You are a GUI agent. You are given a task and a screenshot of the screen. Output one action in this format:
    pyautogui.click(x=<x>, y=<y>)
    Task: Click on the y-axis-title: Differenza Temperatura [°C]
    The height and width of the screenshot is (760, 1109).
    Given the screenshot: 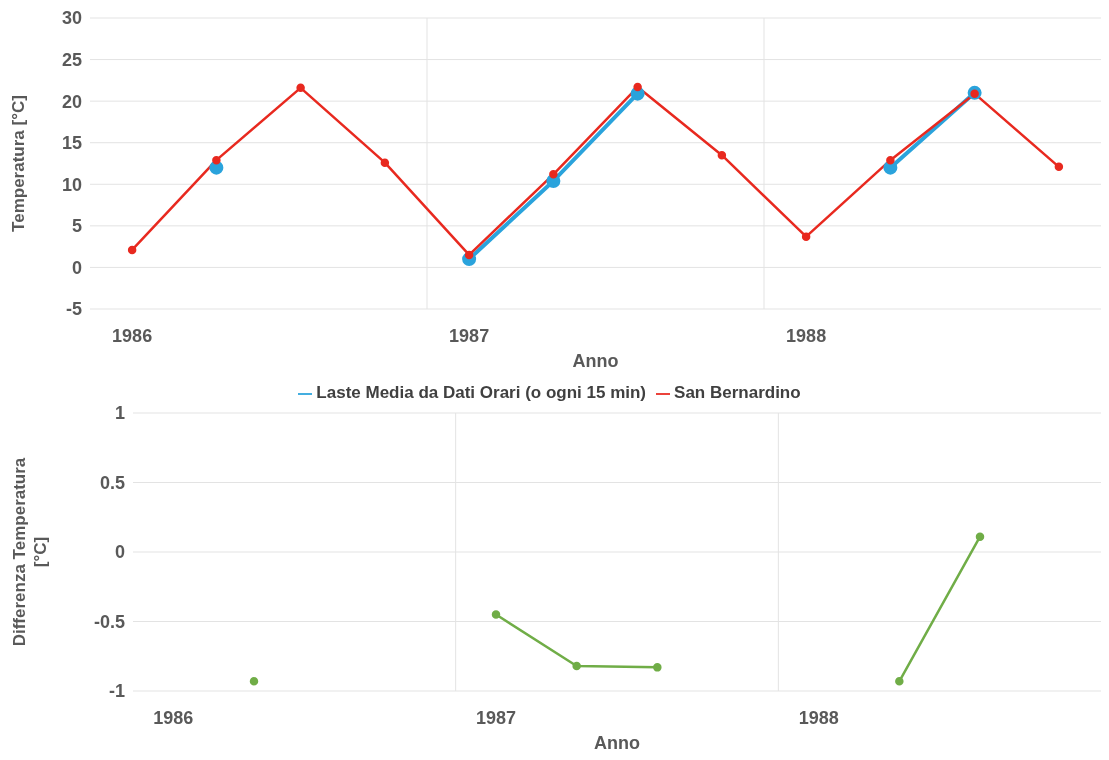 What is the action you would take?
    pyautogui.click(x=30, y=552)
    